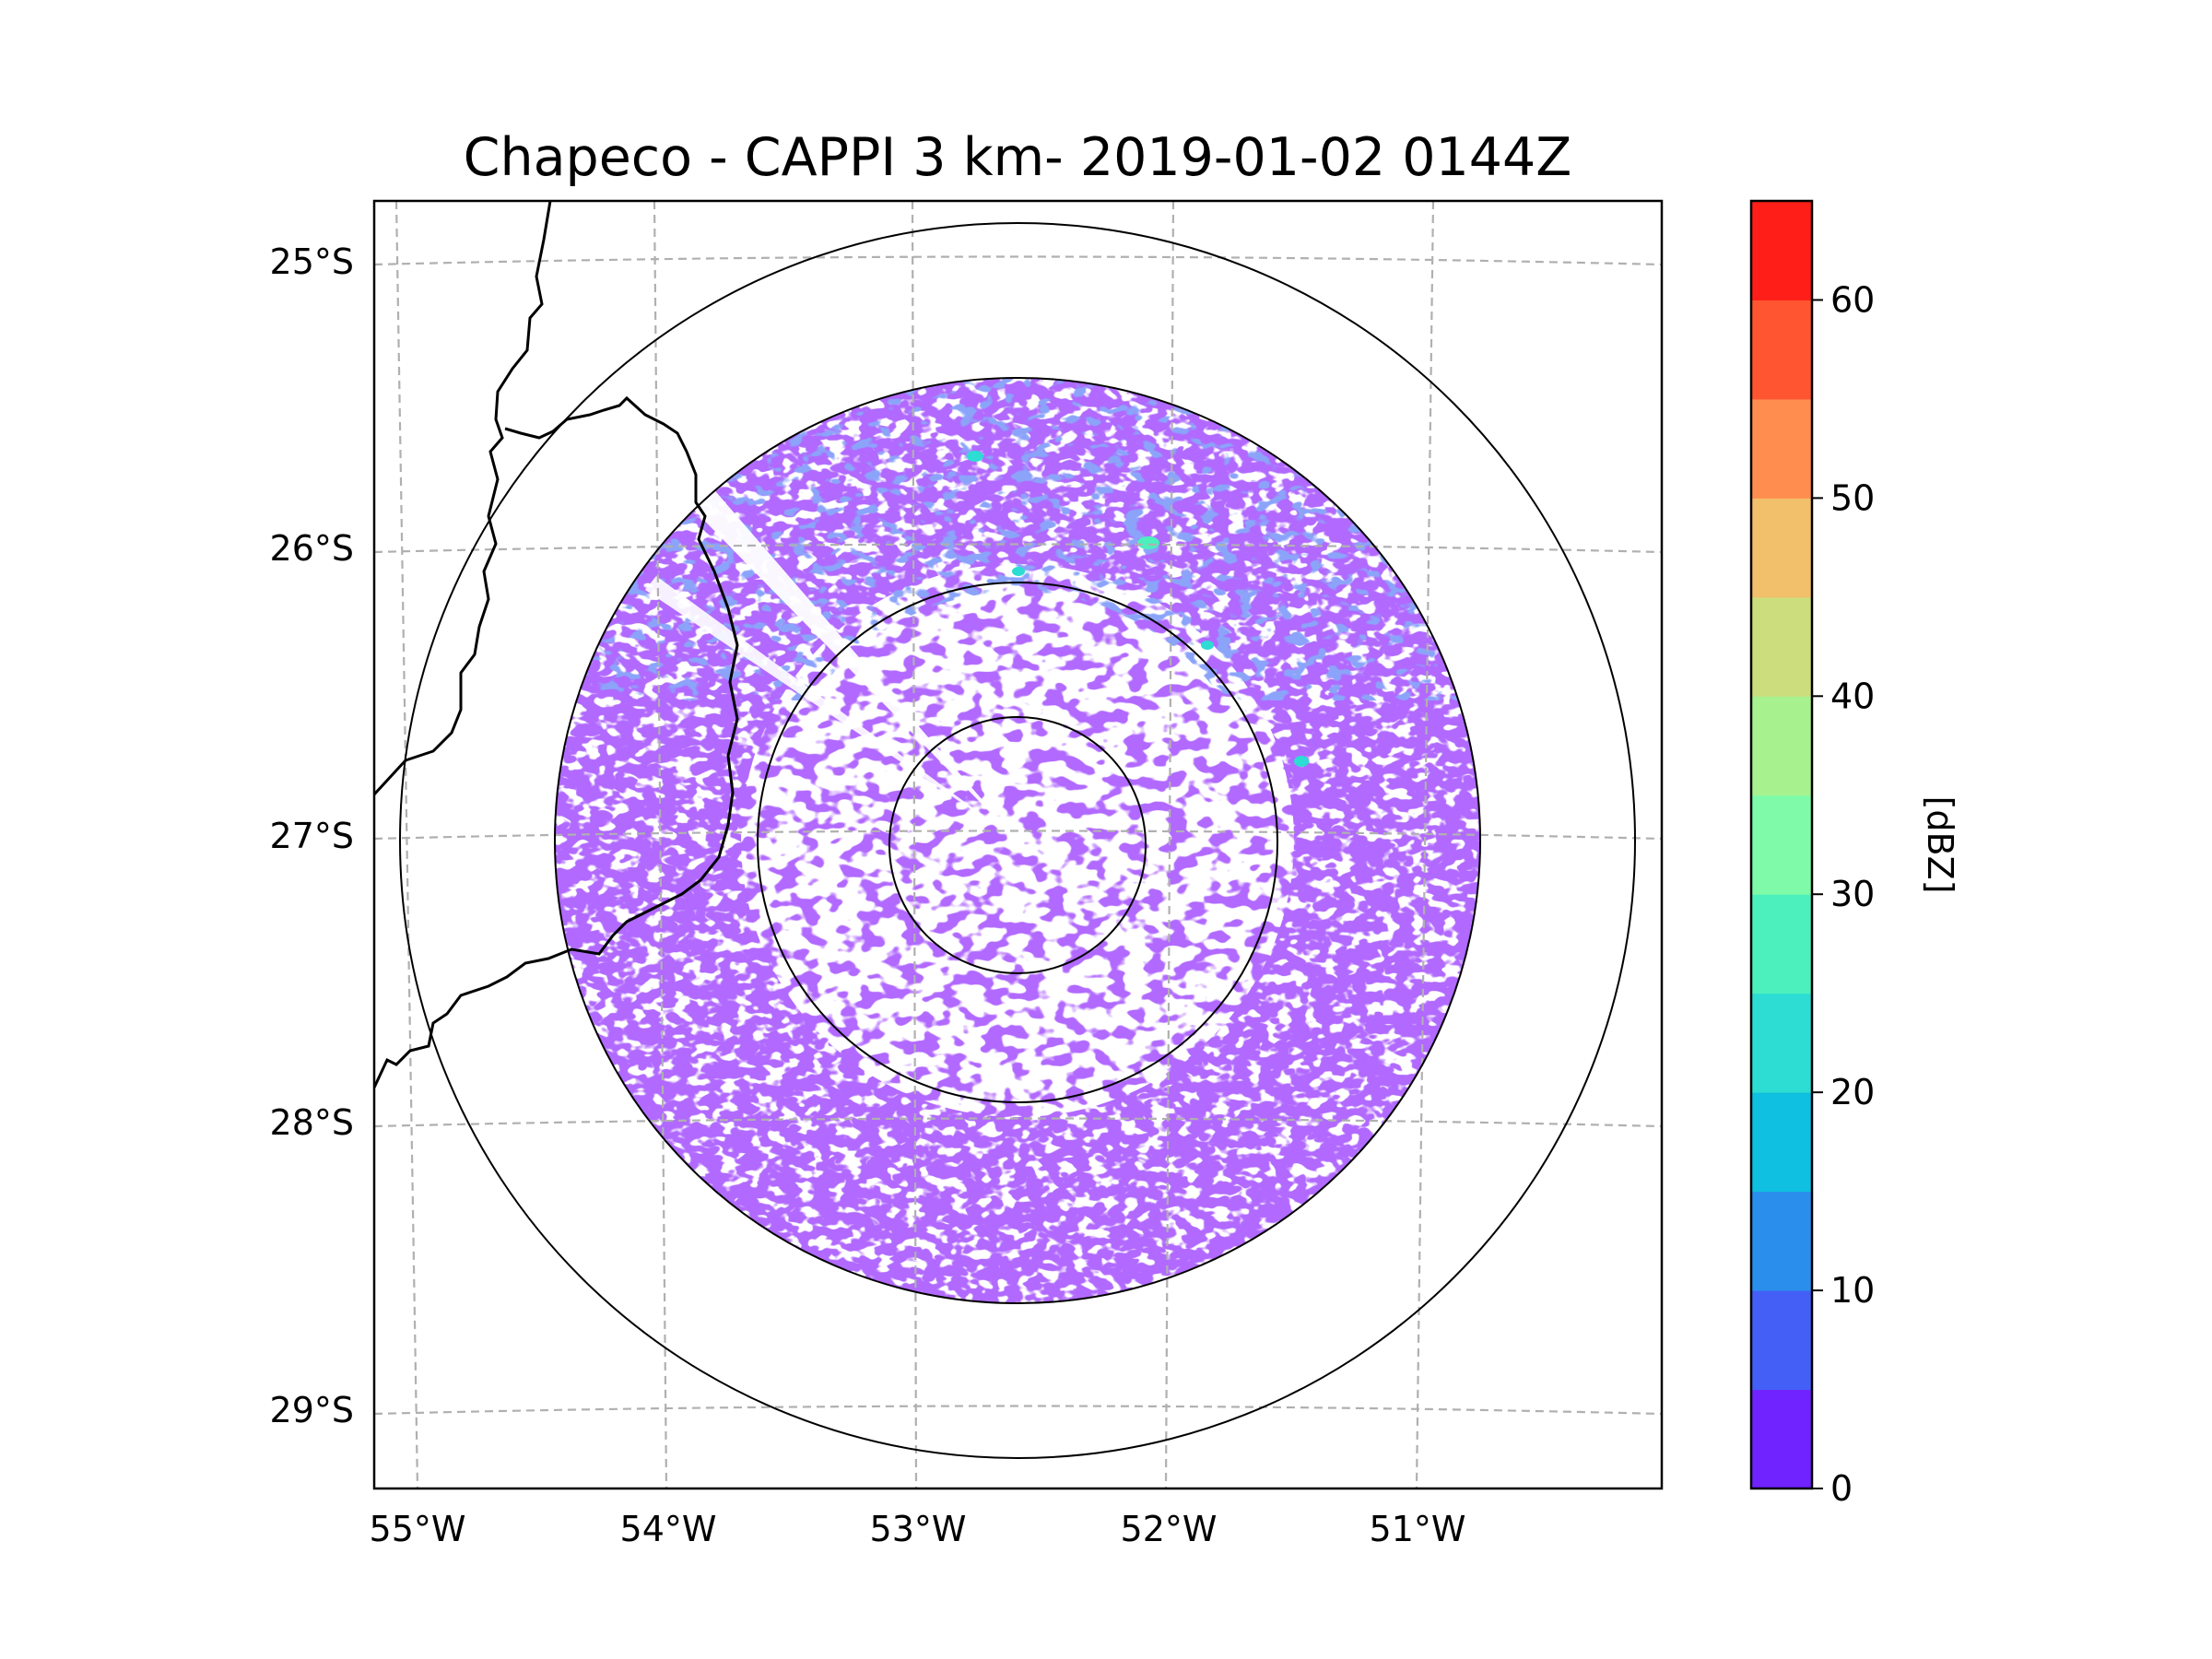 This screenshot has height=1659, width=2212. I want to click on parallel-25s, so click(1018, 260).